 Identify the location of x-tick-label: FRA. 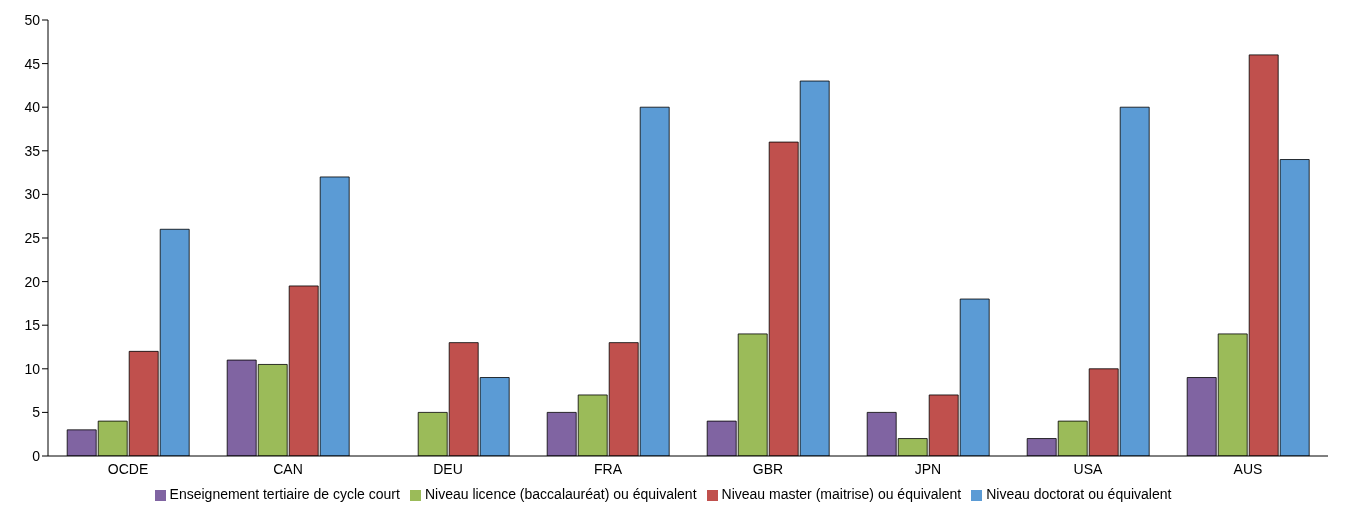
(608, 468).